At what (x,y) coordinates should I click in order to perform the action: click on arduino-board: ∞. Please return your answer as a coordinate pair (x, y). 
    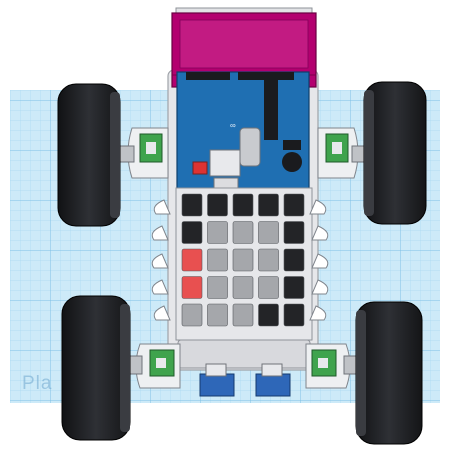
    Looking at the image, I should click on (243, 132).